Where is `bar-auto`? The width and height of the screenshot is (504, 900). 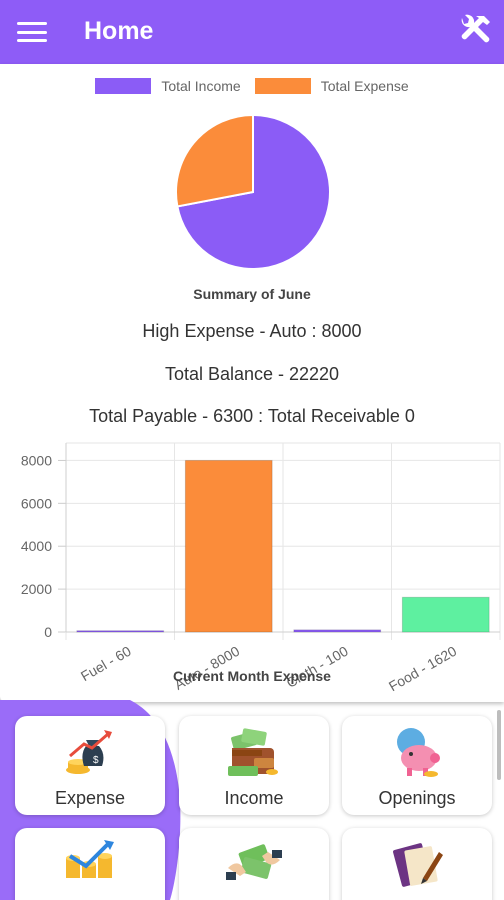 bar-auto is located at coordinates (228, 546).